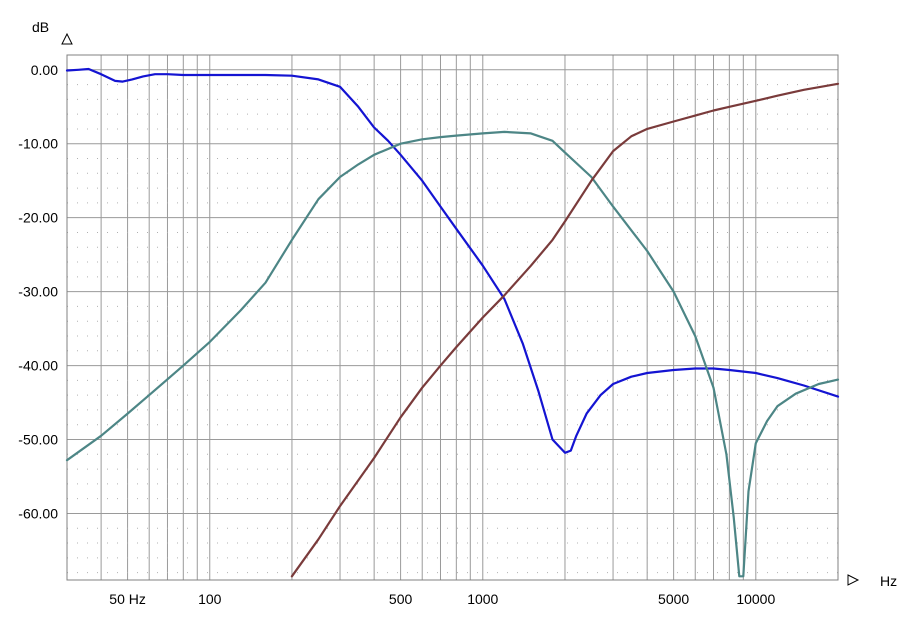 Image resolution: width=920 pixels, height=625 pixels. Describe the element at coordinates (67, 38) in the screenshot. I see `y-axis-arrow-icon` at that location.